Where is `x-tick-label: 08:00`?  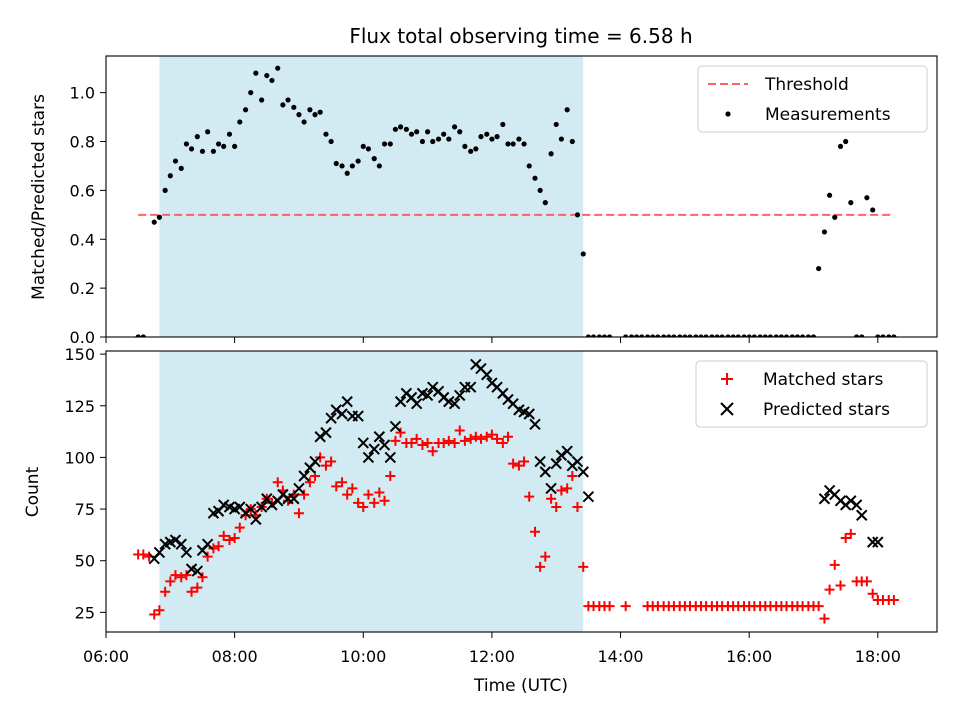 x-tick-label: 08:00 is located at coordinates (235, 656).